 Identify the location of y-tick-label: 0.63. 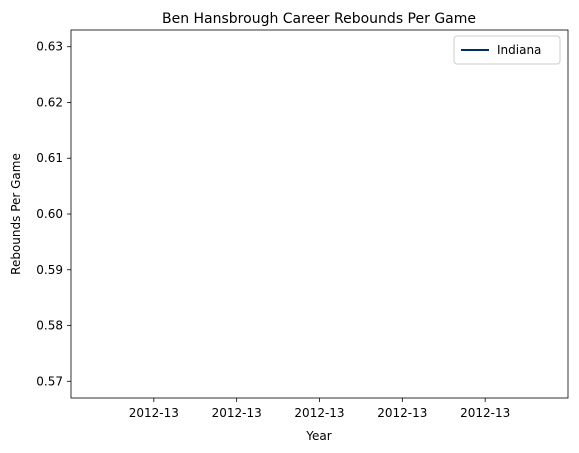
(49, 47).